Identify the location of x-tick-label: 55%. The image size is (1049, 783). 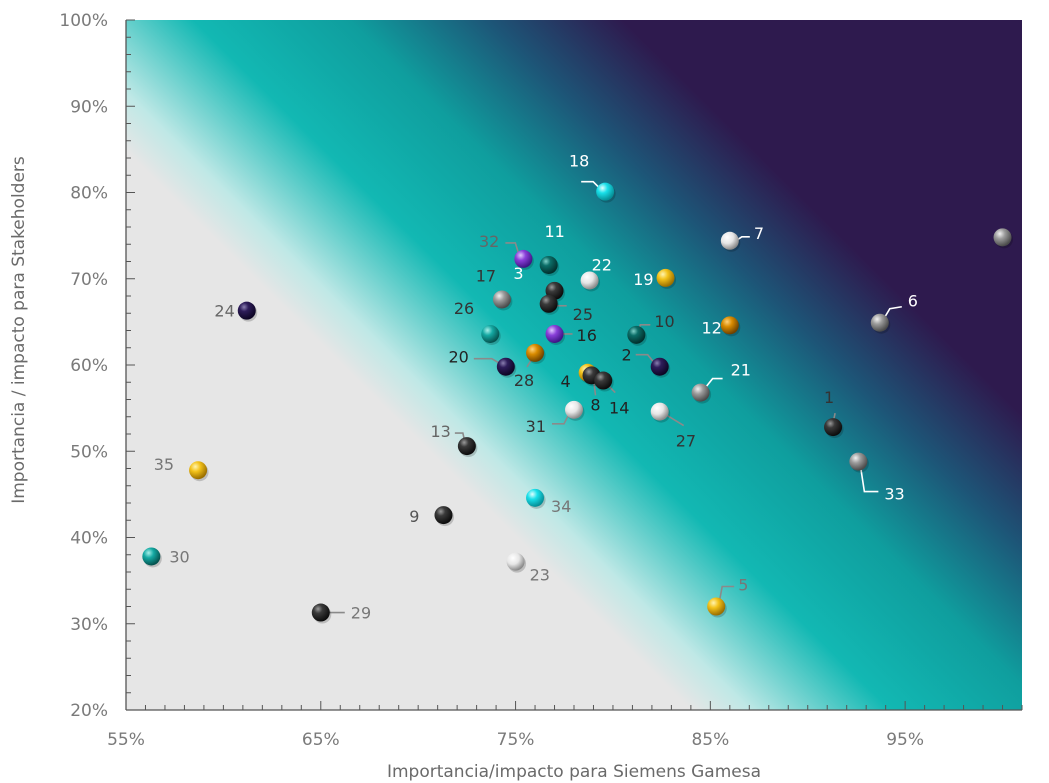
(126, 740).